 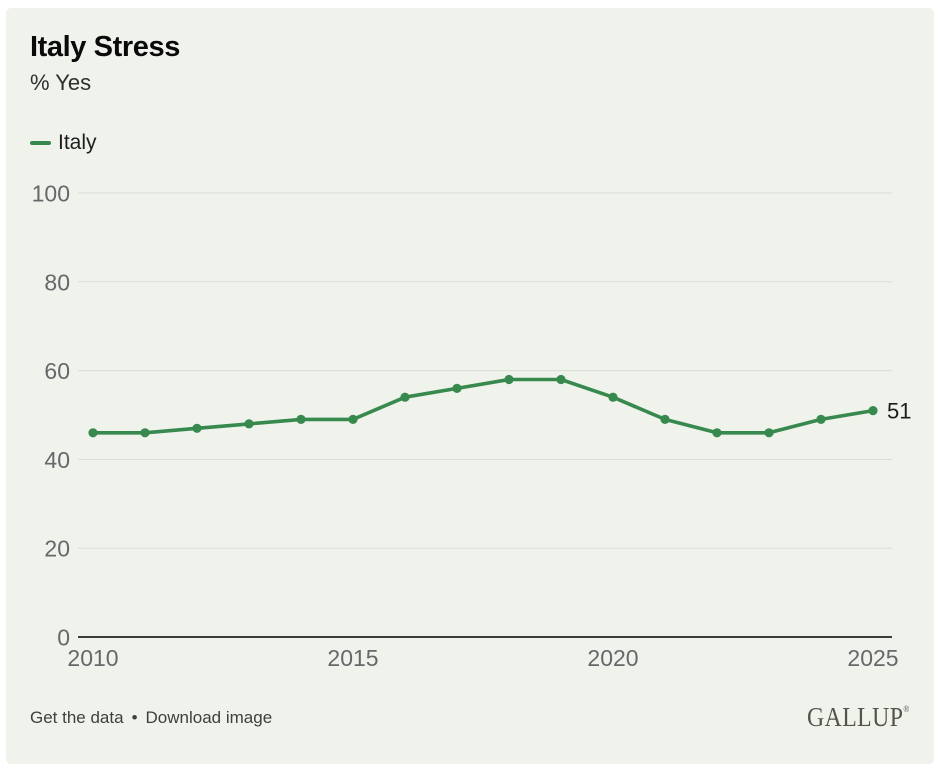 What do you see at coordinates (61, 82) in the screenshot?
I see `chart-subtitle: % Yes` at bounding box center [61, 82].